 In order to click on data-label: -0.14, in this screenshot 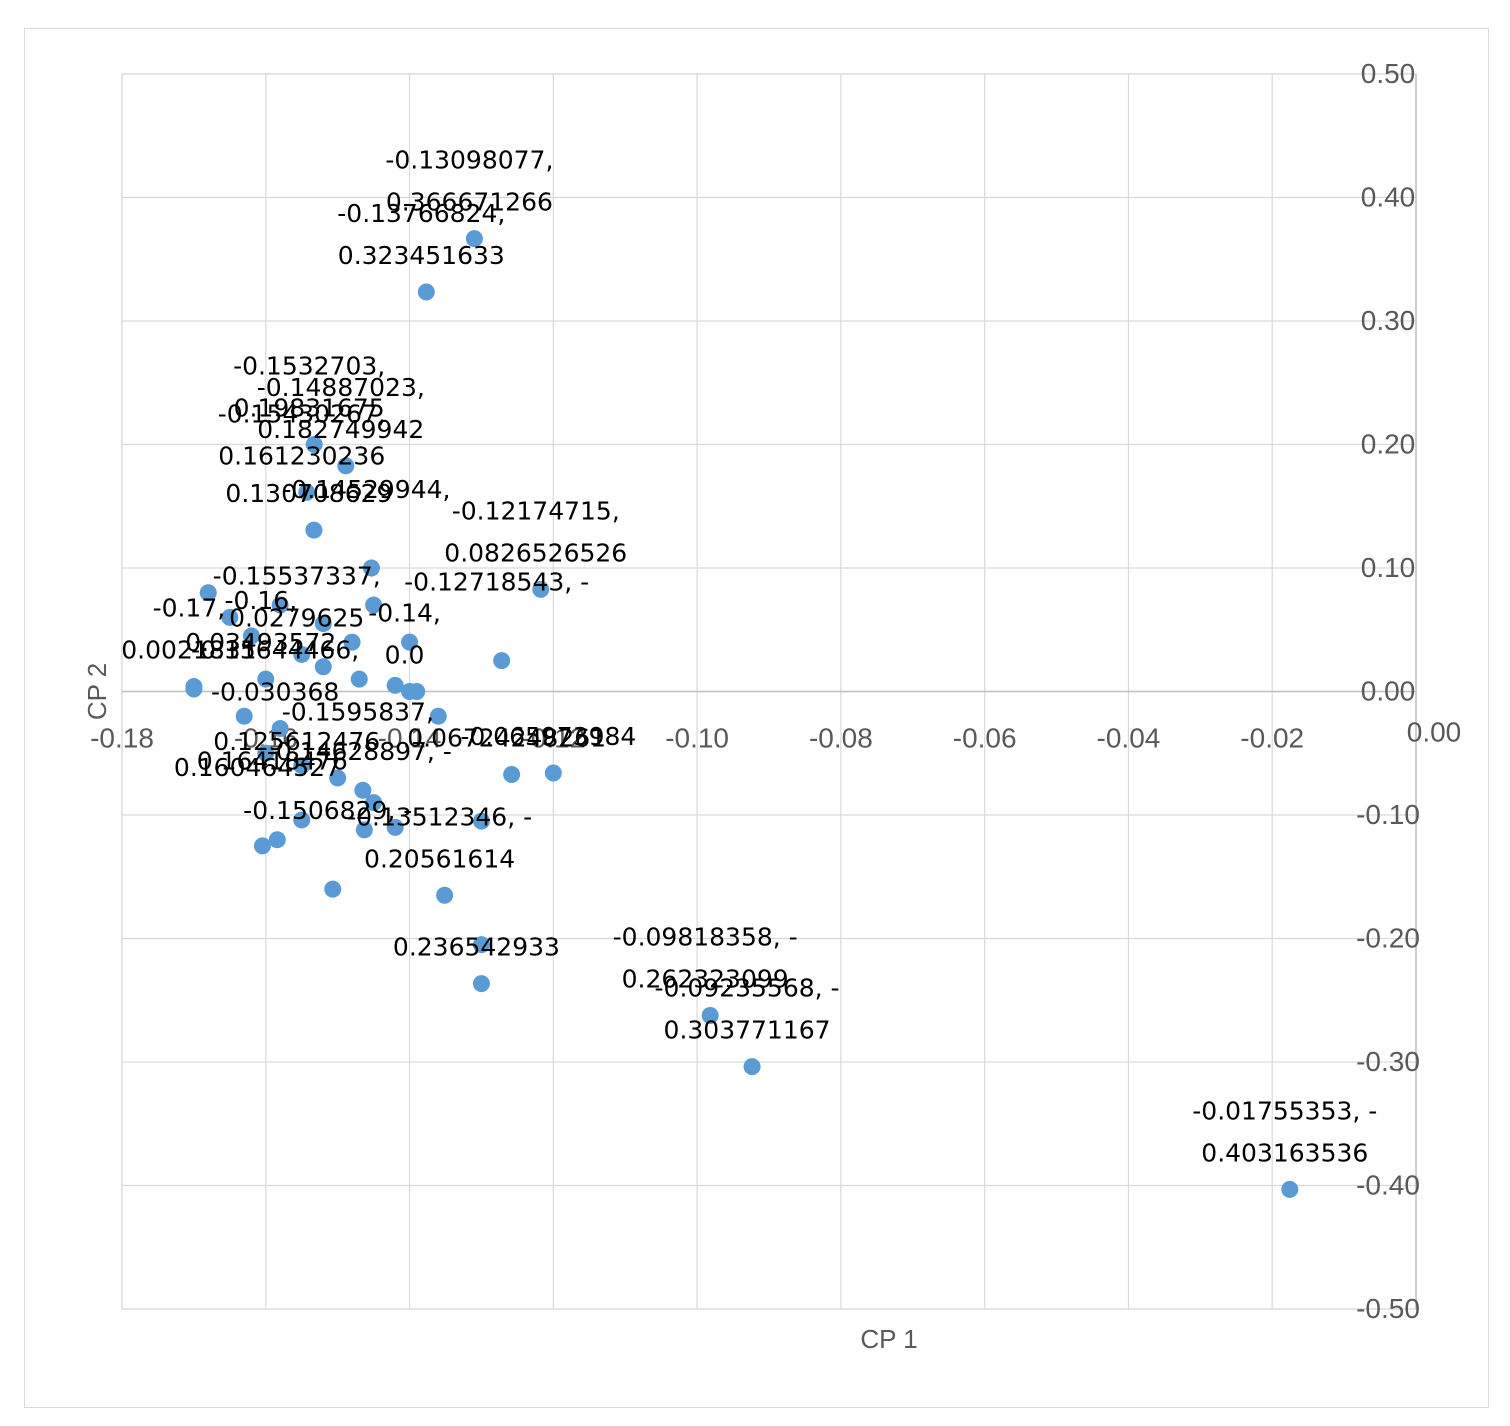, I will do `click(404, 613)`.